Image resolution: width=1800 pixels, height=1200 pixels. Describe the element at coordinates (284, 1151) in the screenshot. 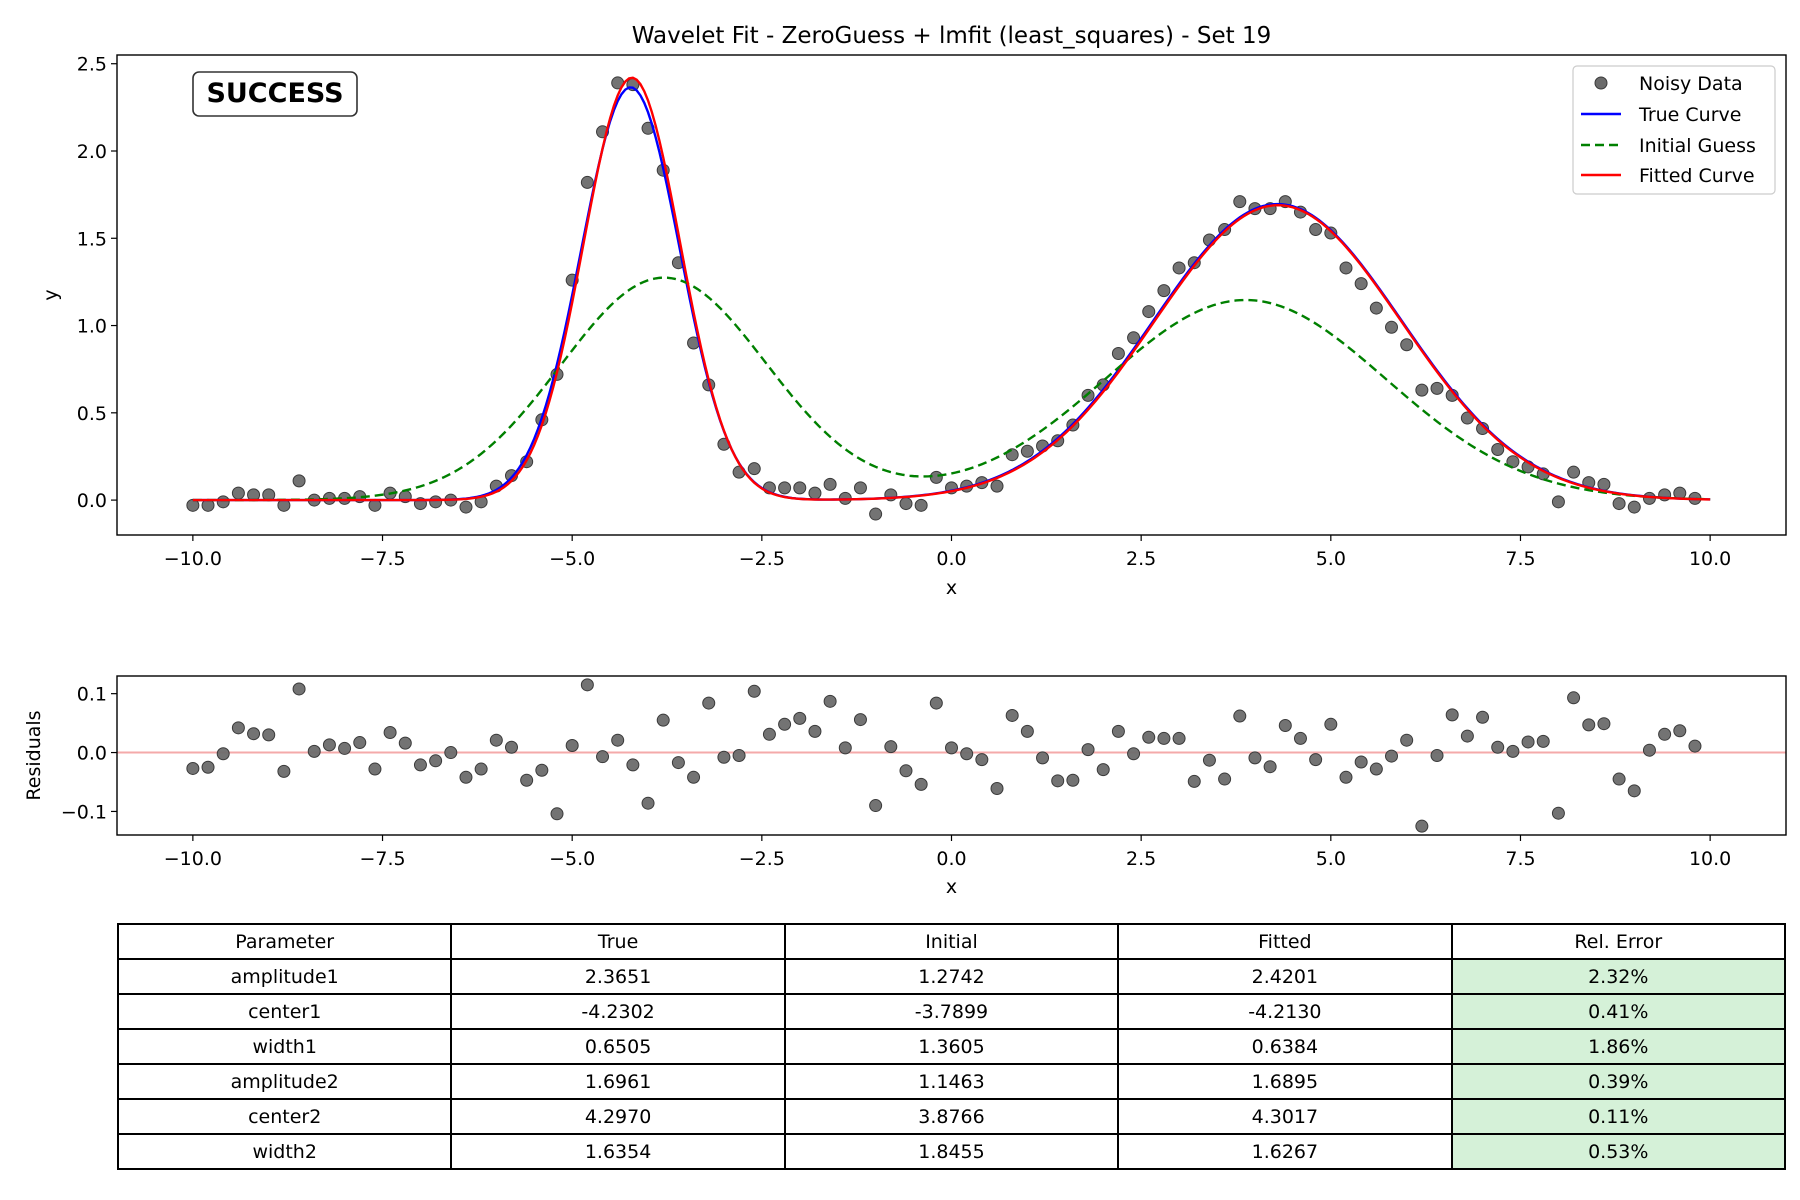

I see `table-cell: width2` at that location.